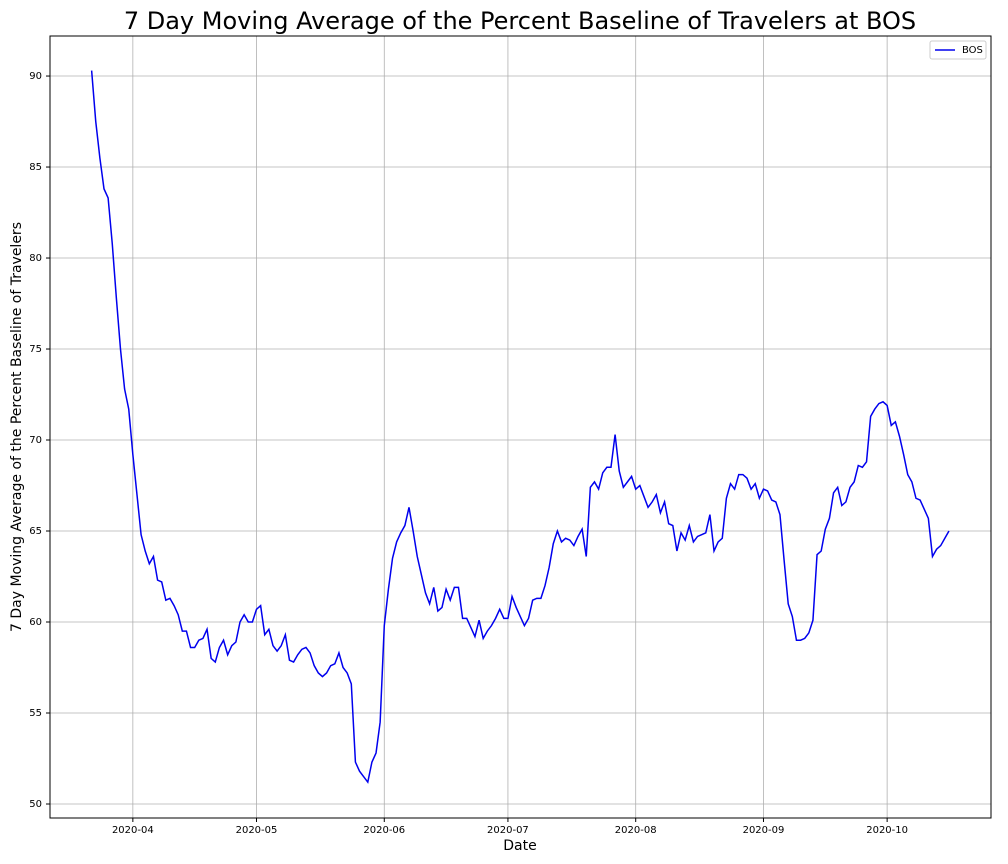 The height and width of the screenshot is (864, 1008). I want to click on y-tick-label: 55, so click(35, 713).